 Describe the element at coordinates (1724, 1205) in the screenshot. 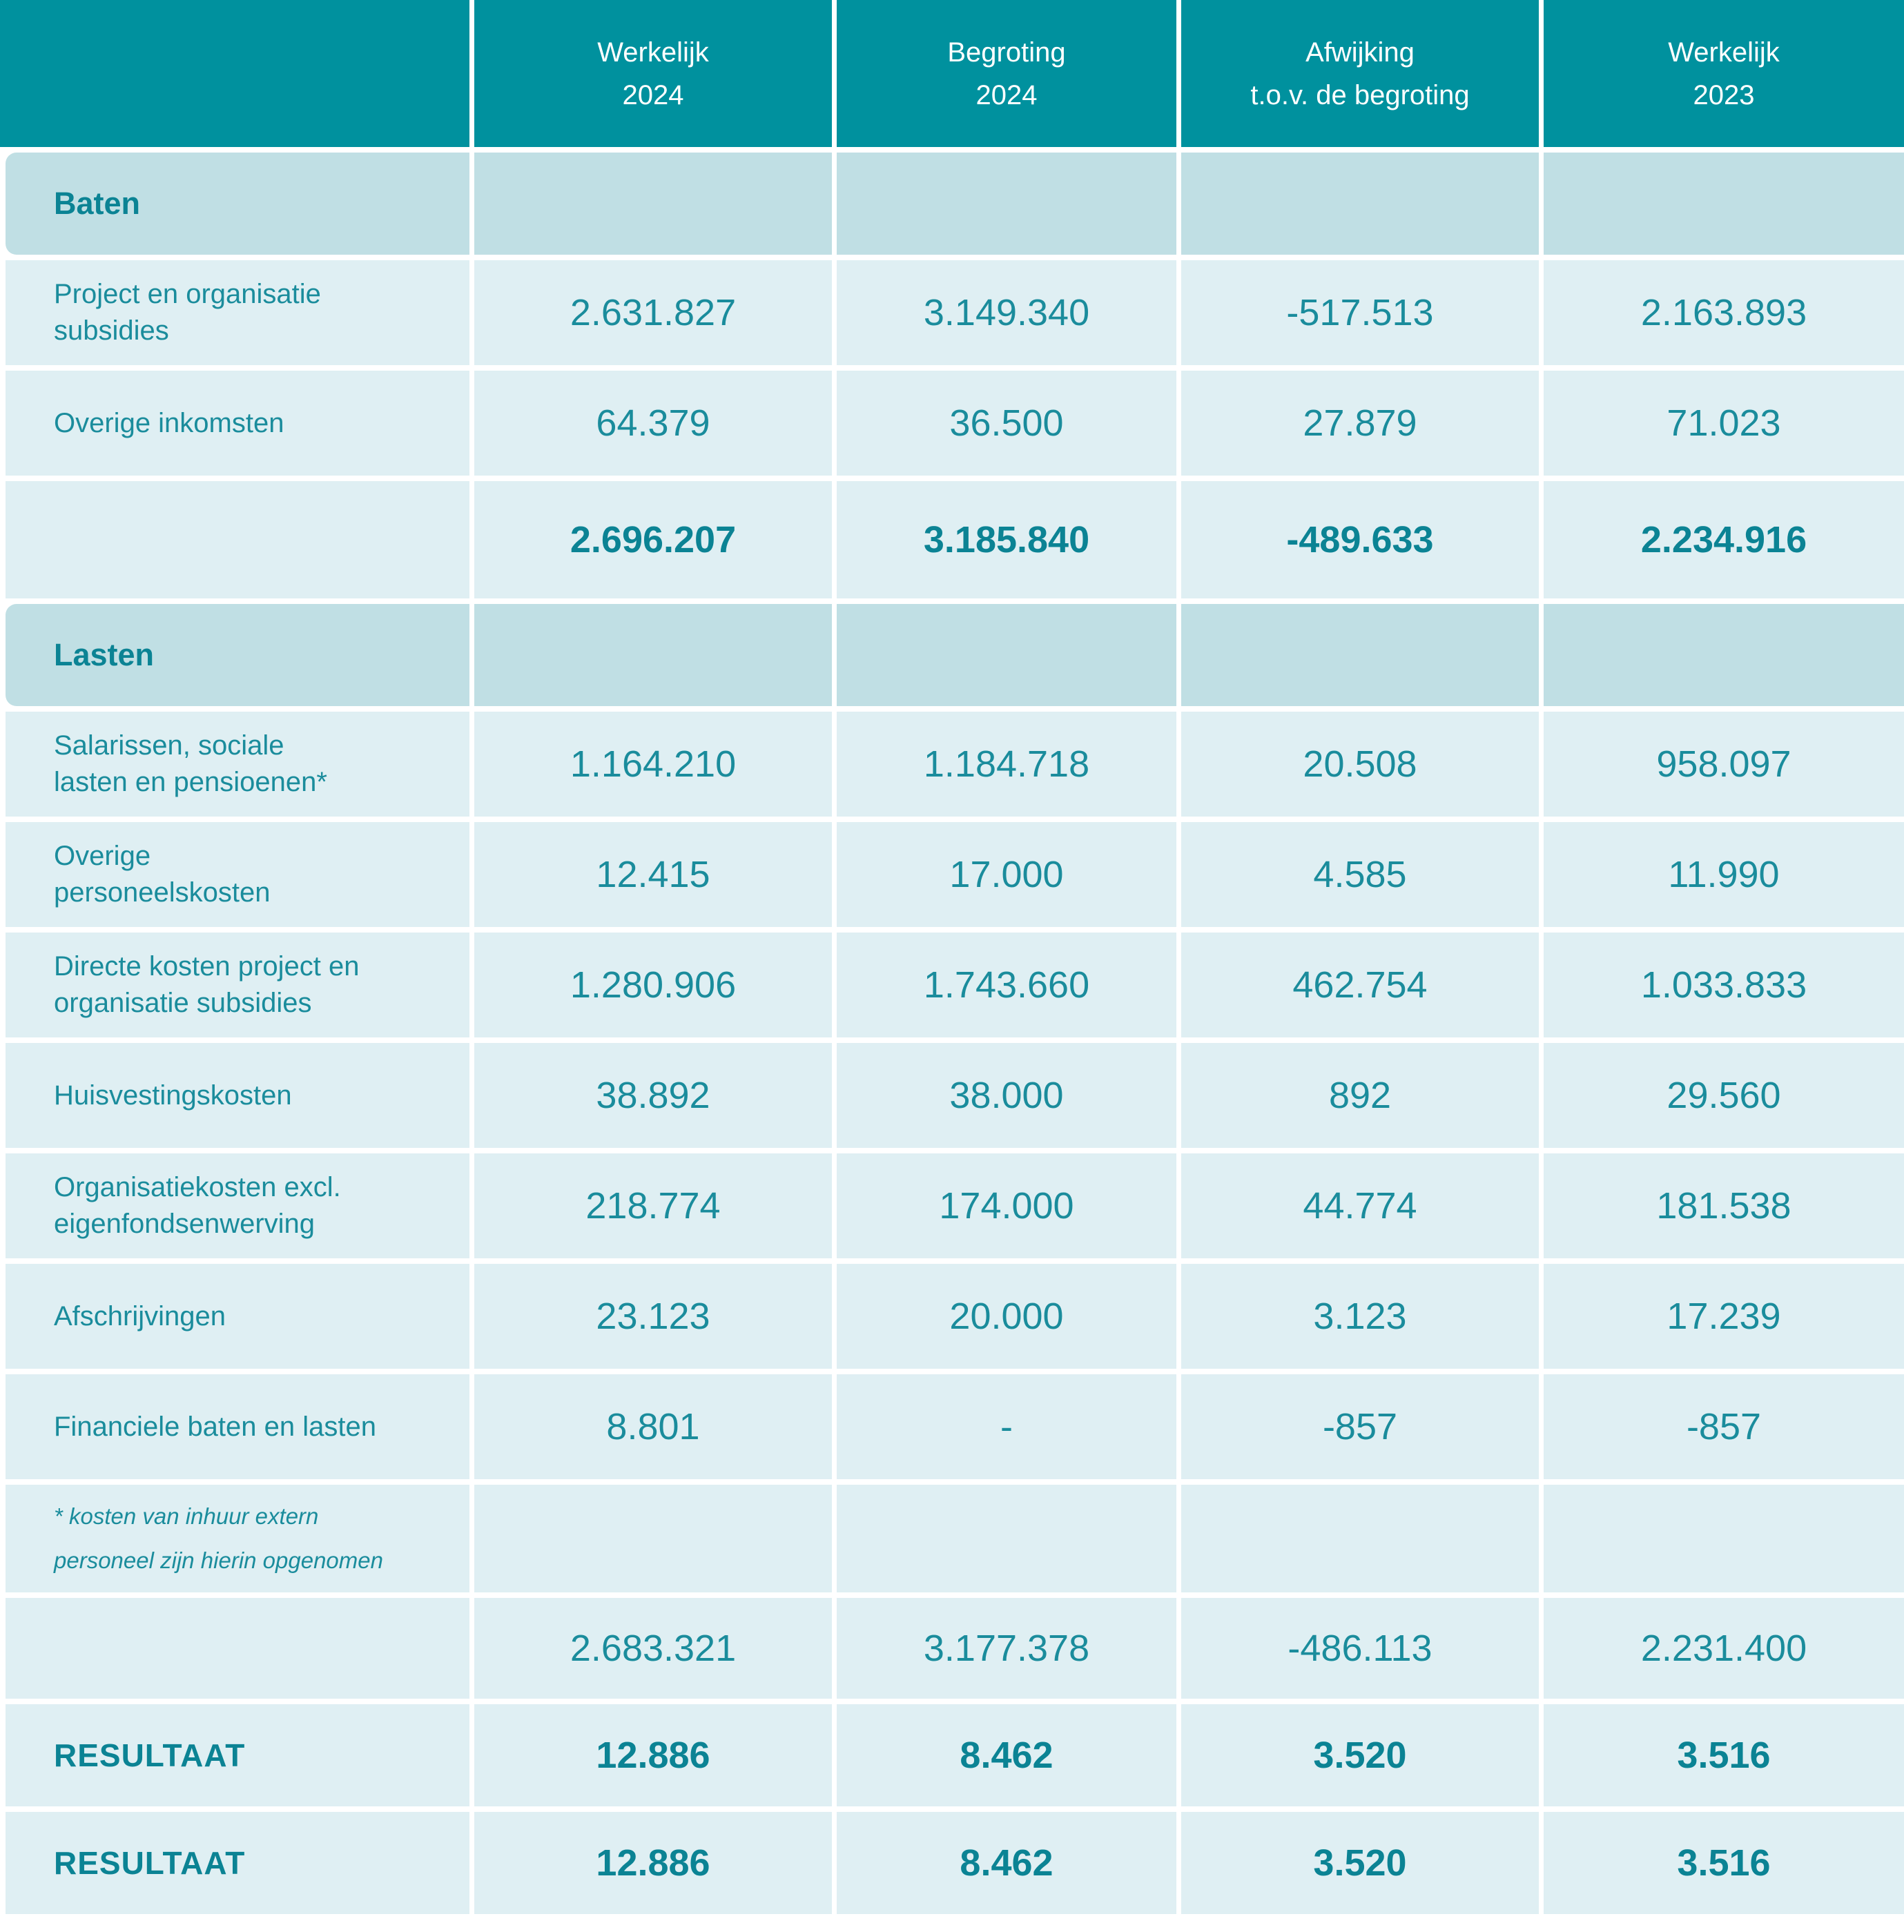

I see `value-cell: 181.538` at that location.